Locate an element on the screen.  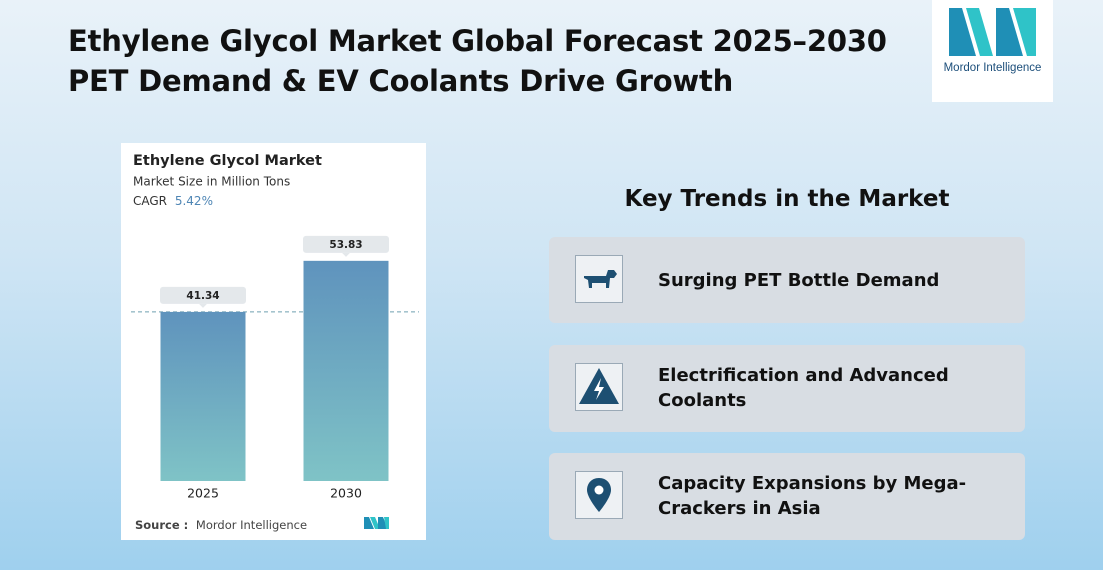
cagr-value: 5.42% is located at coordinates (194, 201).